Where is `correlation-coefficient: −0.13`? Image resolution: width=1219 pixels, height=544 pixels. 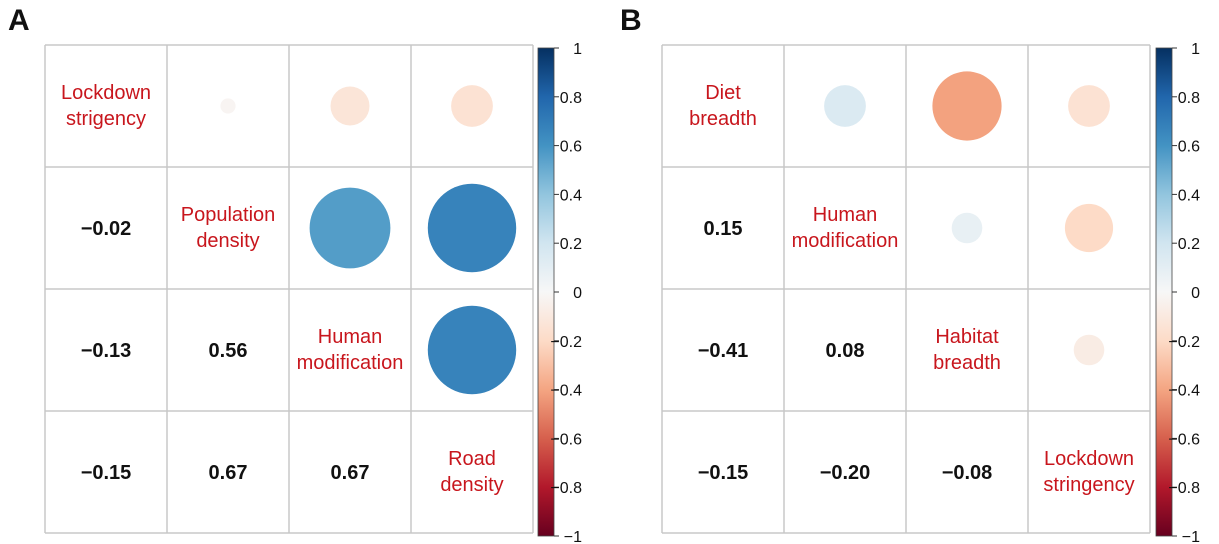 correlation-coefficient: −0.13 is located at coordinates (106, 351).